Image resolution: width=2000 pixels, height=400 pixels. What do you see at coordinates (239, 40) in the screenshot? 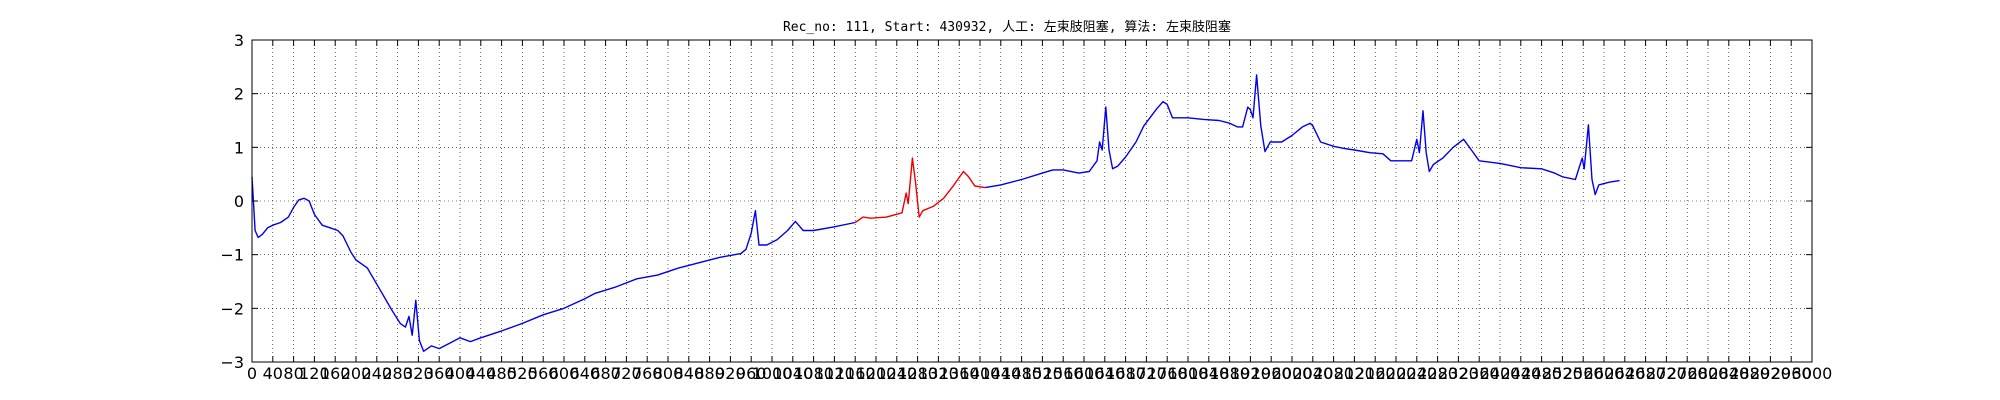
I see `y-tick-label: 3` at bounding box center [239, 40].